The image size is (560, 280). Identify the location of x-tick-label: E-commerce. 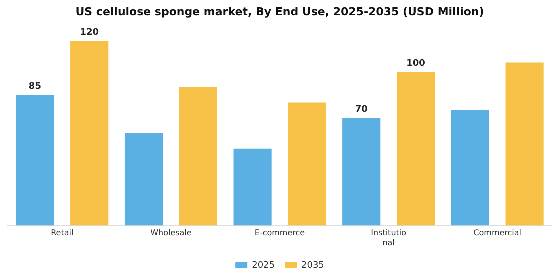
(280, 233).